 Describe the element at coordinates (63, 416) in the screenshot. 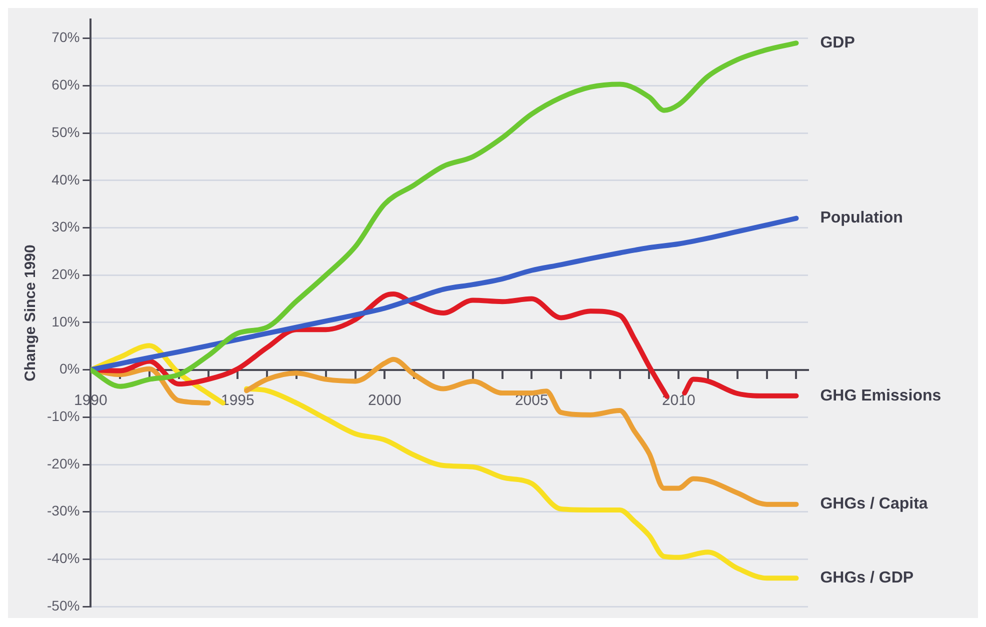

I see `y-tick-label: -10%` at that location.